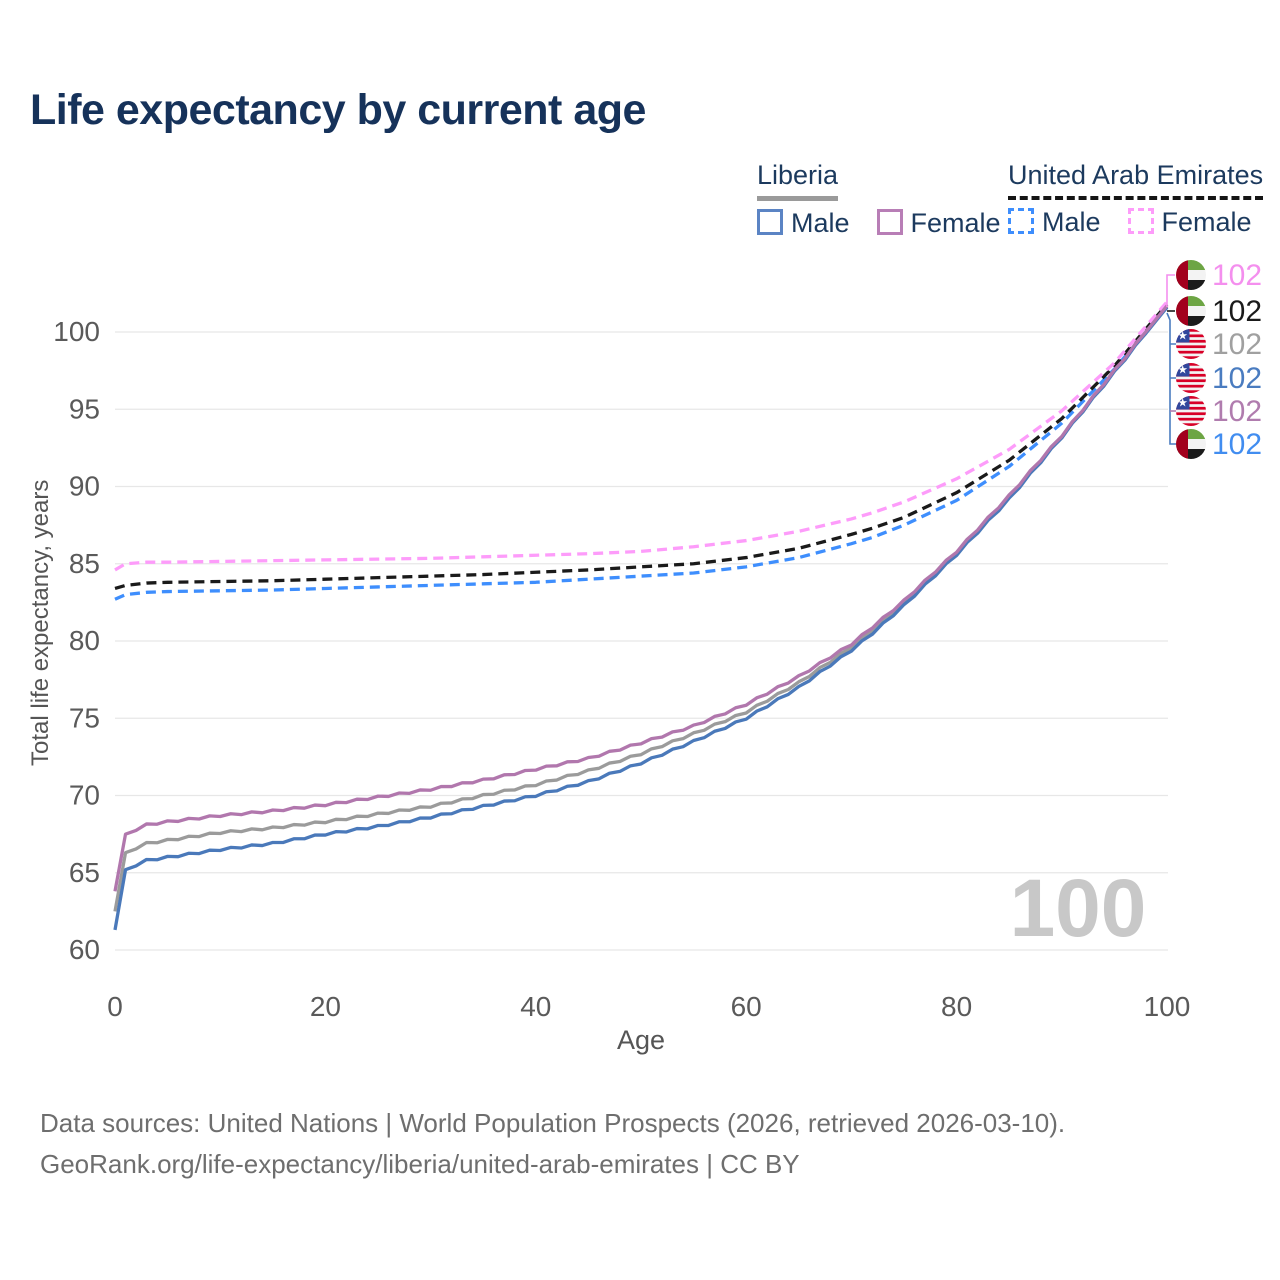 Image resolution: width=1280 pixels, height=1280 pixels. What do you see at coordinates (338, 110) in the screenshot?
I see `page-title: Life expectancy by current age` at bounding box center [338, 110].